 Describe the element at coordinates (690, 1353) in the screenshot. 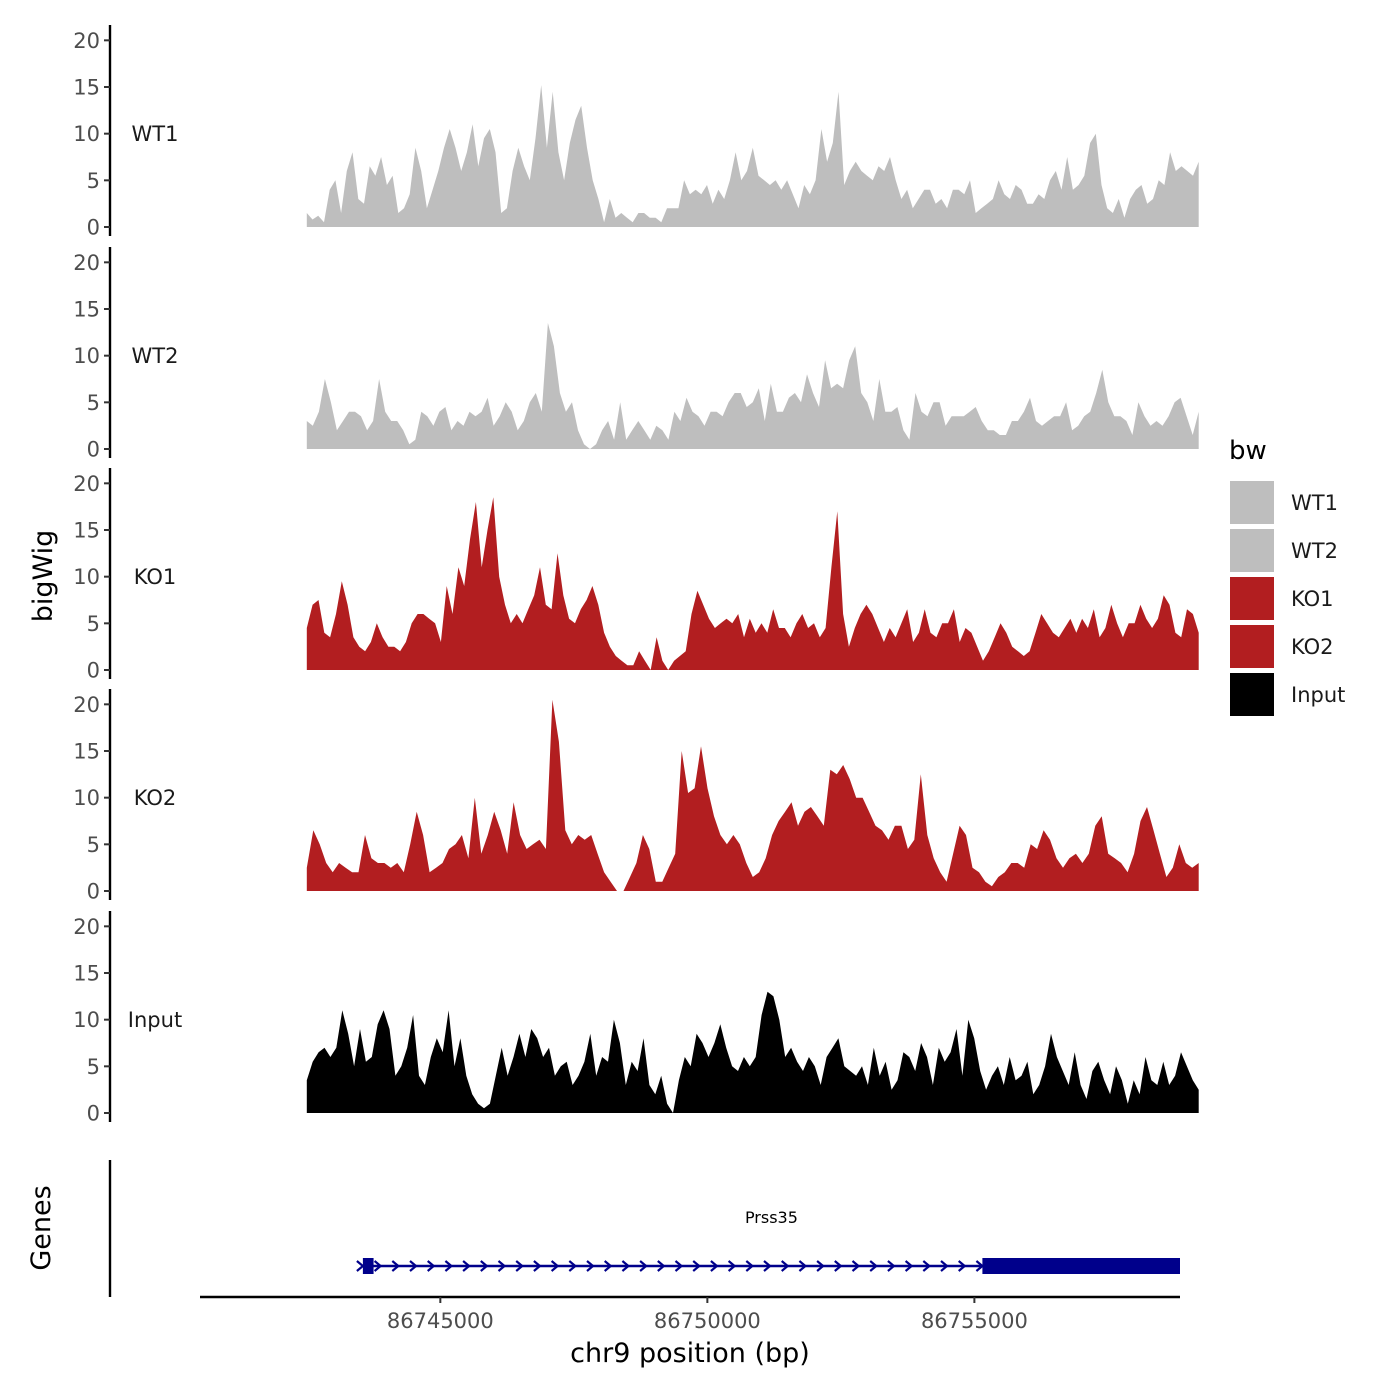

I see `x-axis-title: chr9 position (bp)` at that location.